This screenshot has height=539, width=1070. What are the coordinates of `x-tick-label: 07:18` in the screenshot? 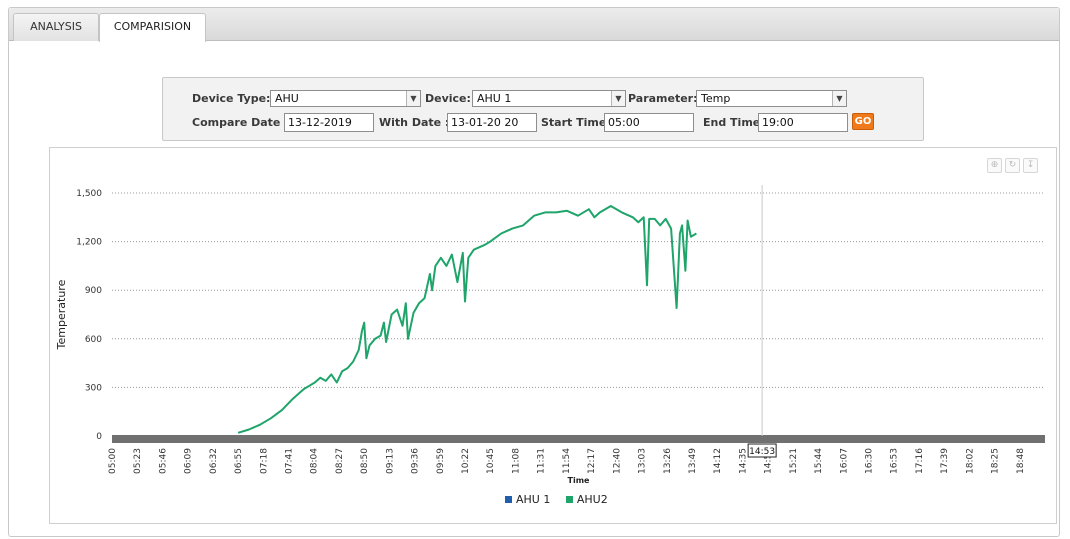 It's located at (264, 461).